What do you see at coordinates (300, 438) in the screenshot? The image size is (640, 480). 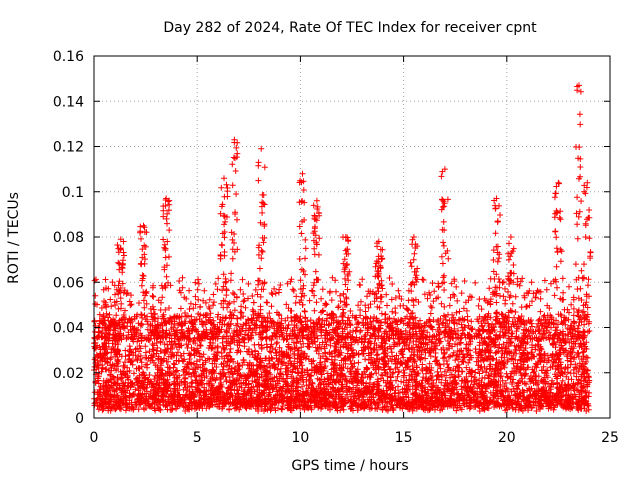 I see `x-tick-label: 10` at bounding box center [300, 438].